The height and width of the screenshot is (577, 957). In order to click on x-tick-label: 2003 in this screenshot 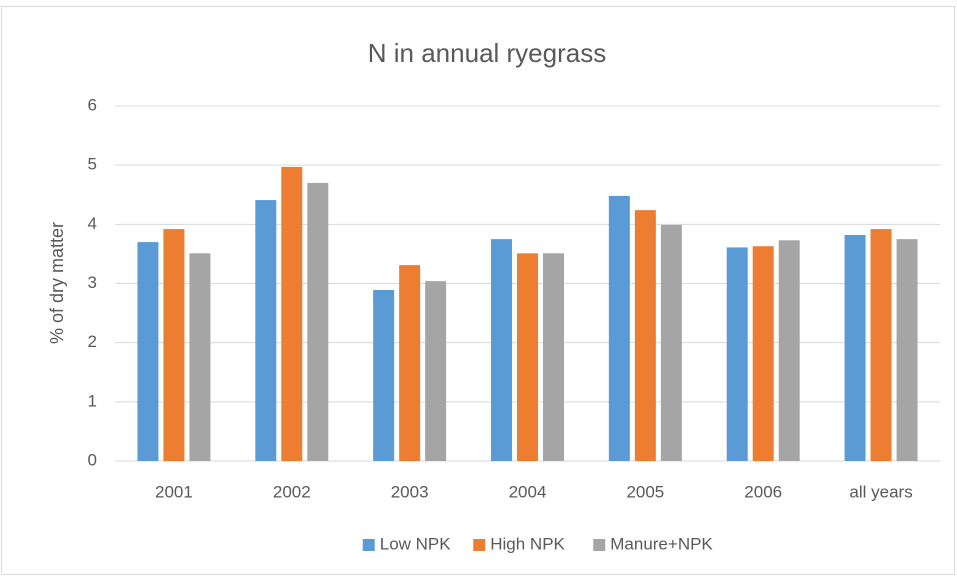, I will do `click(410, 491)`.